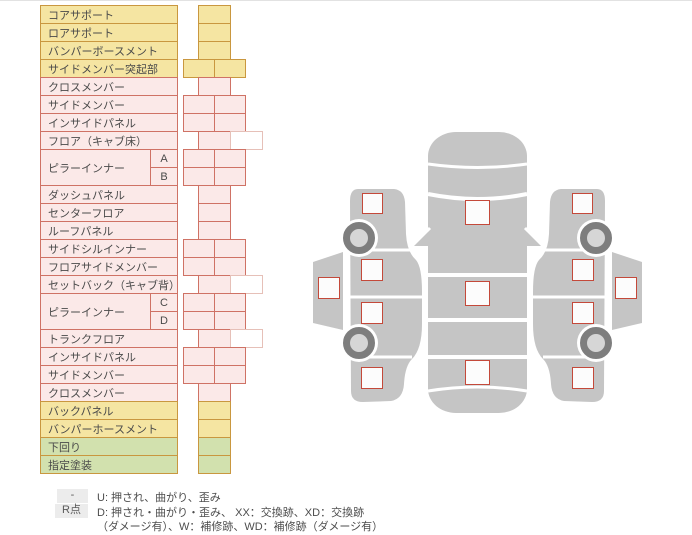 This screenshot has width=692, height=535. What do you see at coordinates (583, 378) in the screenshot?
I see `check-marker-right-rear-fender` at bounding box center [583, 378].